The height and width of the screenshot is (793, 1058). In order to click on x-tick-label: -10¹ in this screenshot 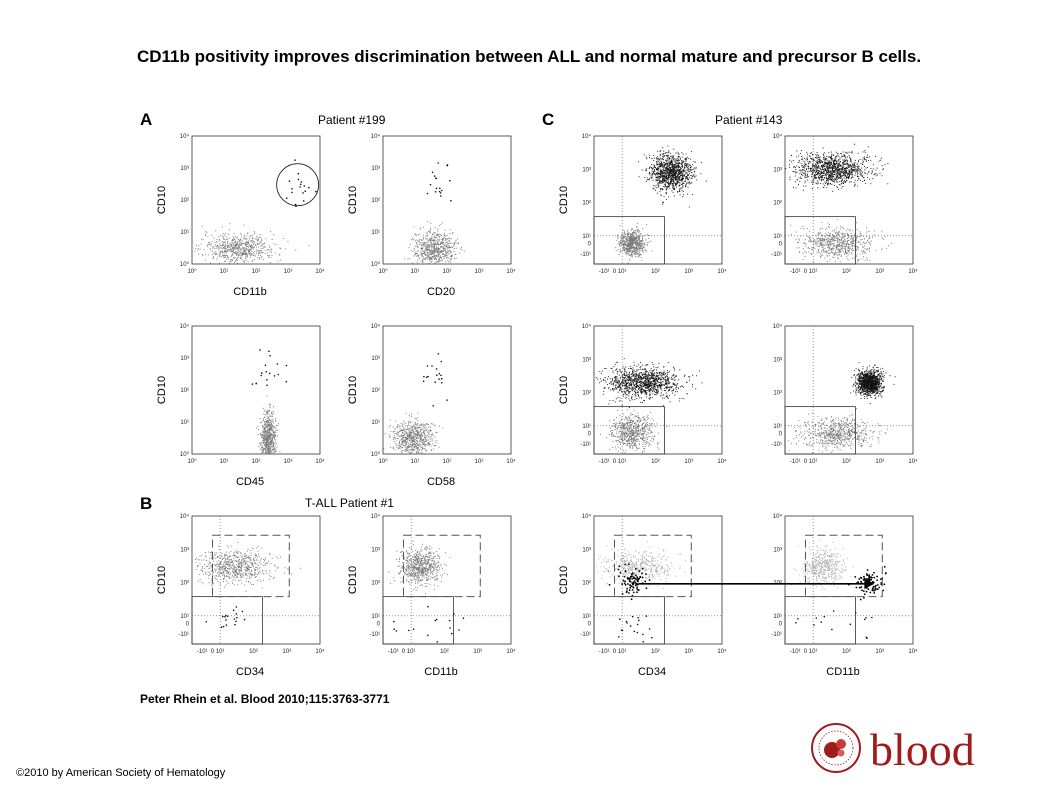, I will do `click(604, 272)`.